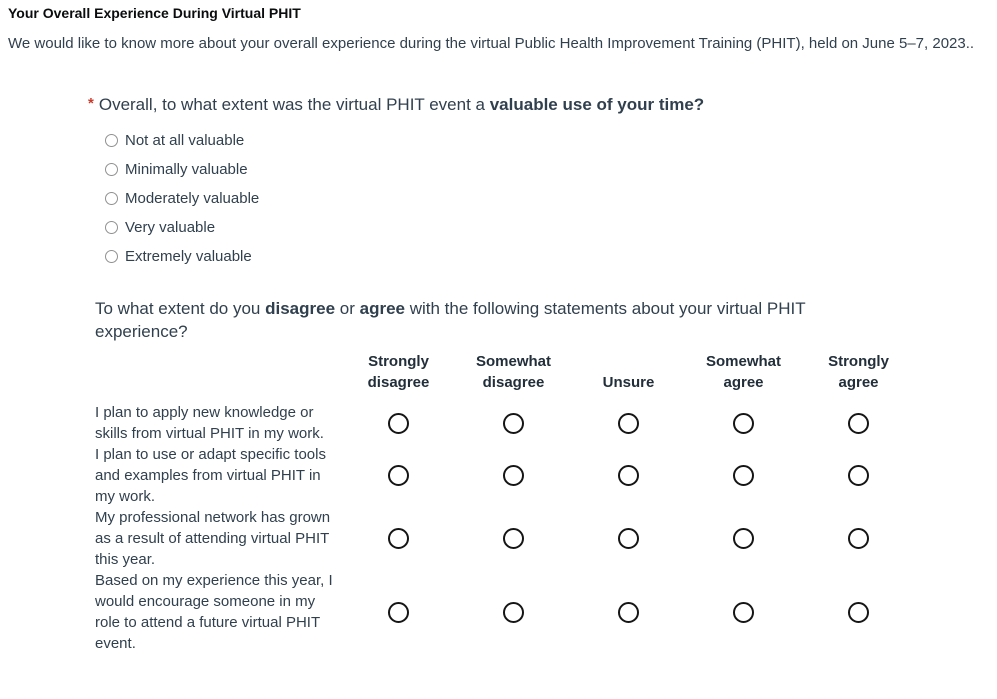  I want to click on matrix-radio-row3-somewhat-agree, so click(743, 538).